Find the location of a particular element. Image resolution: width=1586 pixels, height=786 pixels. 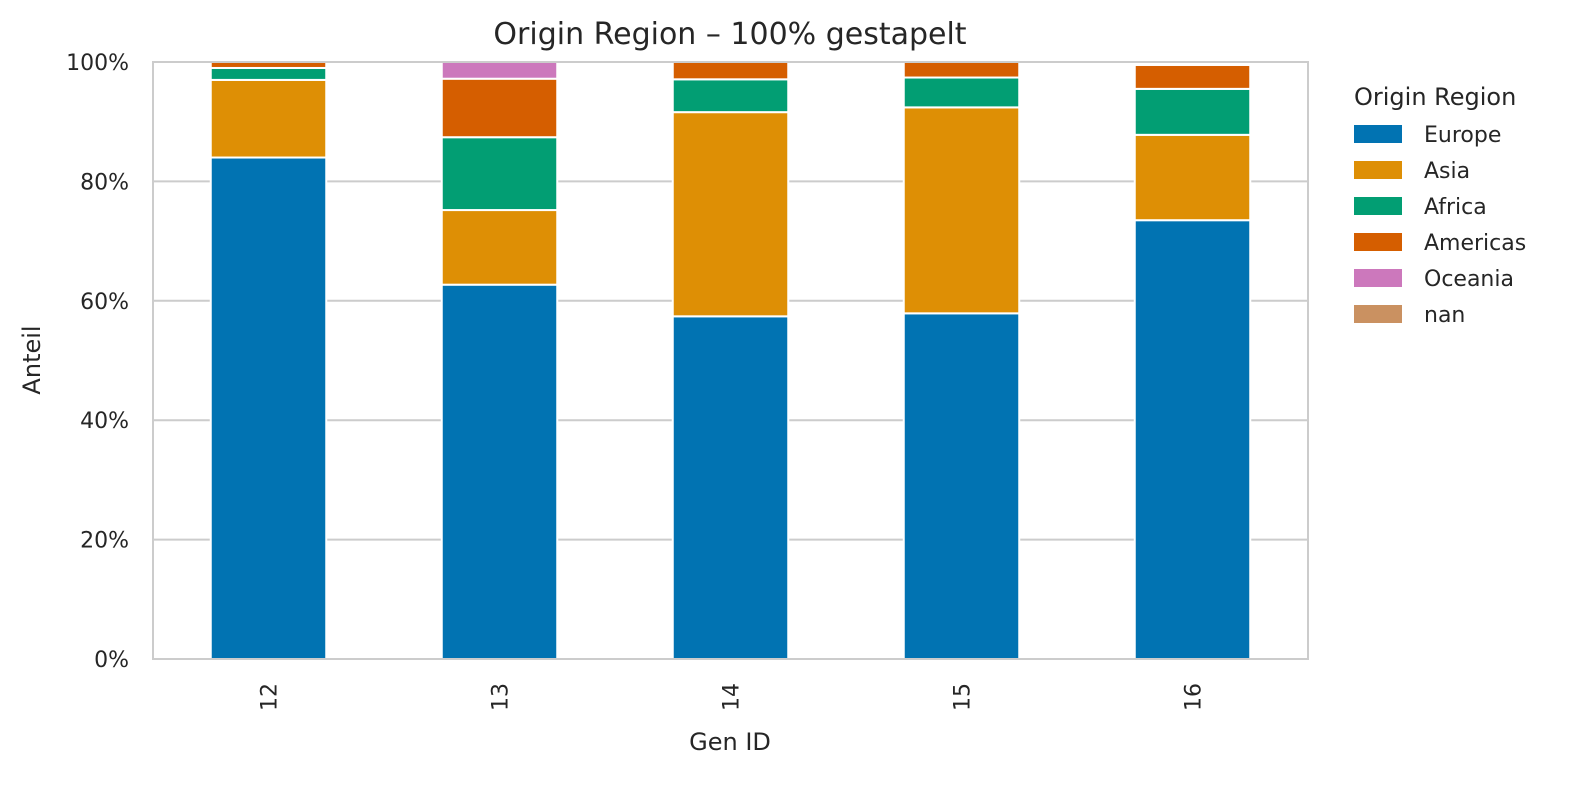

y-tick-label: 100% is located at coordinates (97, 63).